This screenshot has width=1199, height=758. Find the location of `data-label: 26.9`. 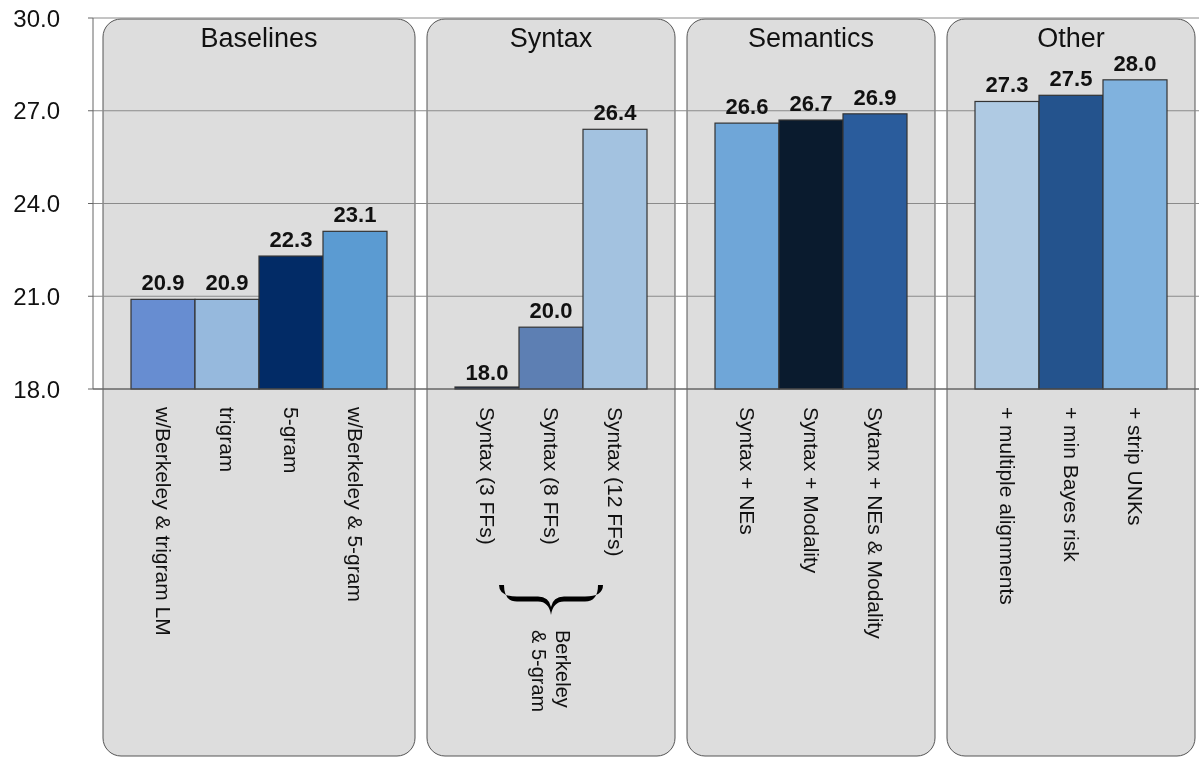

data-label: 26.9 is located at coordinates (875, 97).